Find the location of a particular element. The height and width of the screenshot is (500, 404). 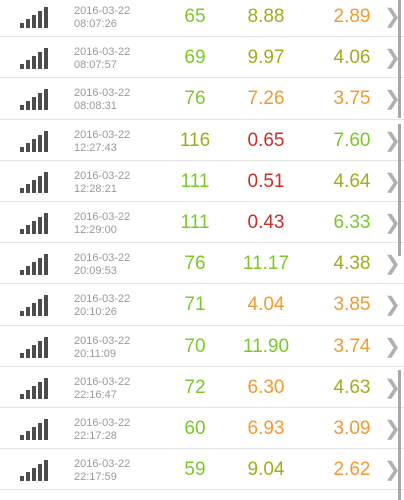

value-2: 9.97 is located at coordinates (266, 58).